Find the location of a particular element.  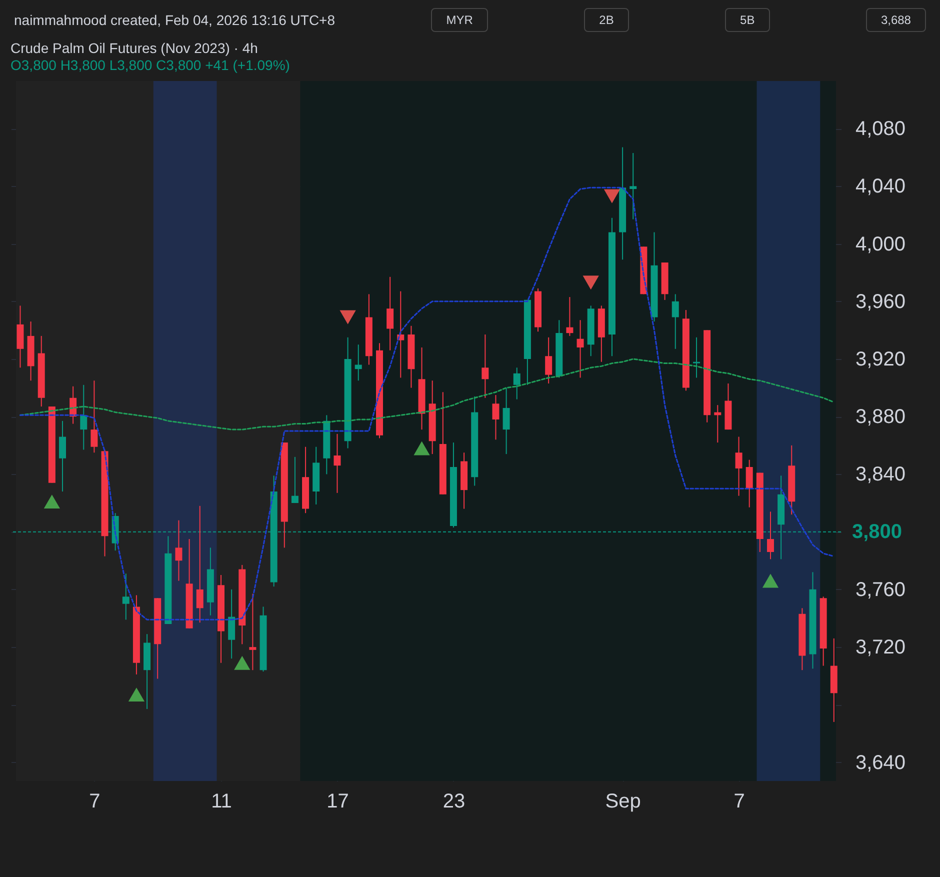

x-tick-label: 23 is located at coordinates (454, 801).